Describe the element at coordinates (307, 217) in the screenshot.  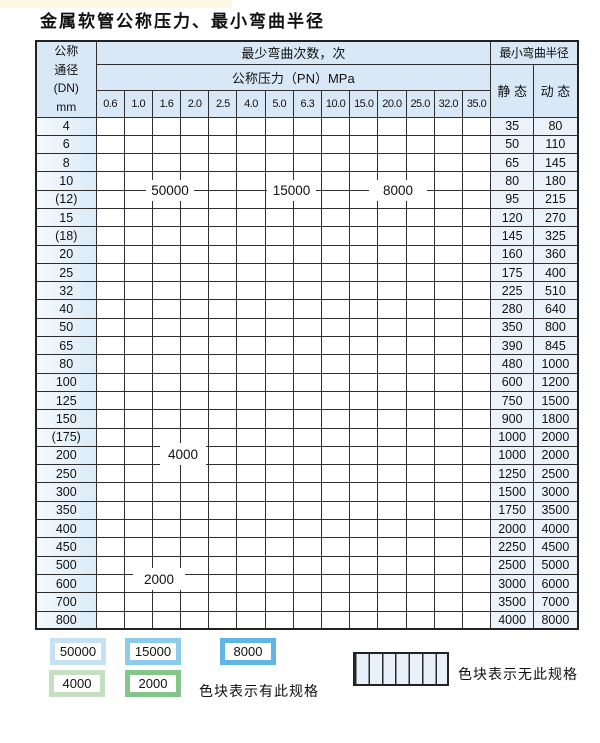
I see `table-row: 15 120 270` at that location.